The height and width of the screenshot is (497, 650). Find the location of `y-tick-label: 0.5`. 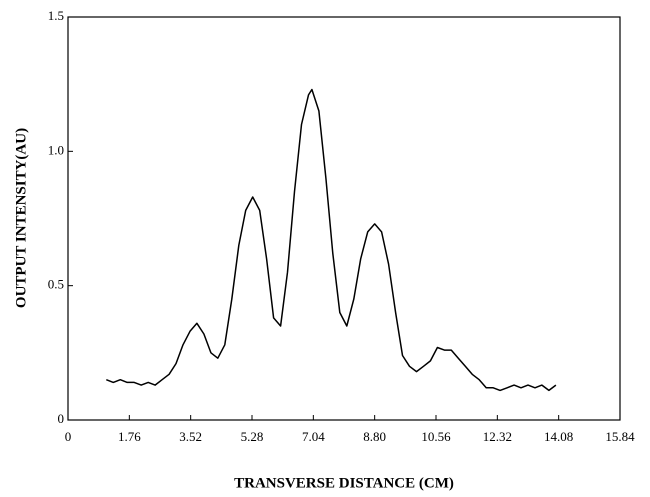

y-tick-label: 0.5 is located at coordinates (56, 284).